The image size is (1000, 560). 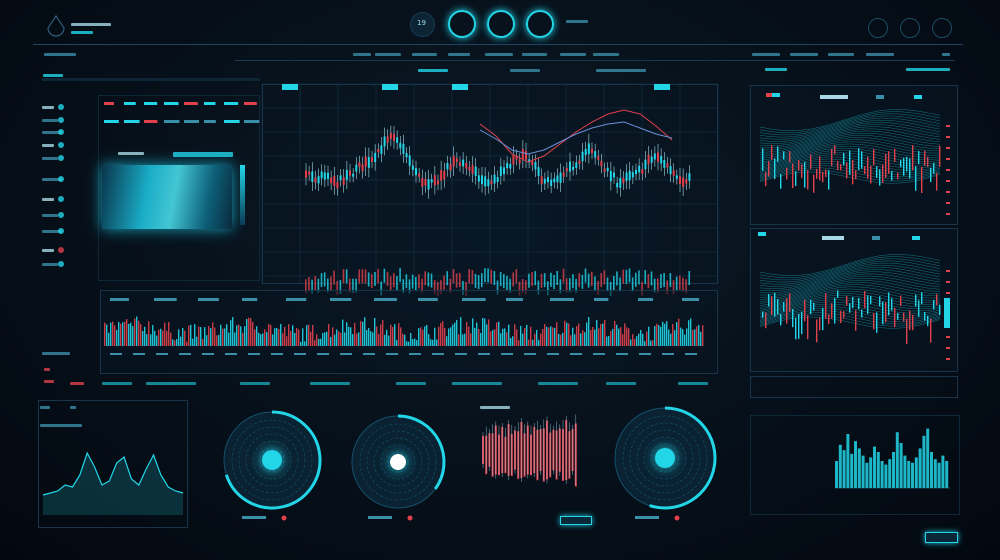 I want to click on bell-icon, so click(x=910, y=28).